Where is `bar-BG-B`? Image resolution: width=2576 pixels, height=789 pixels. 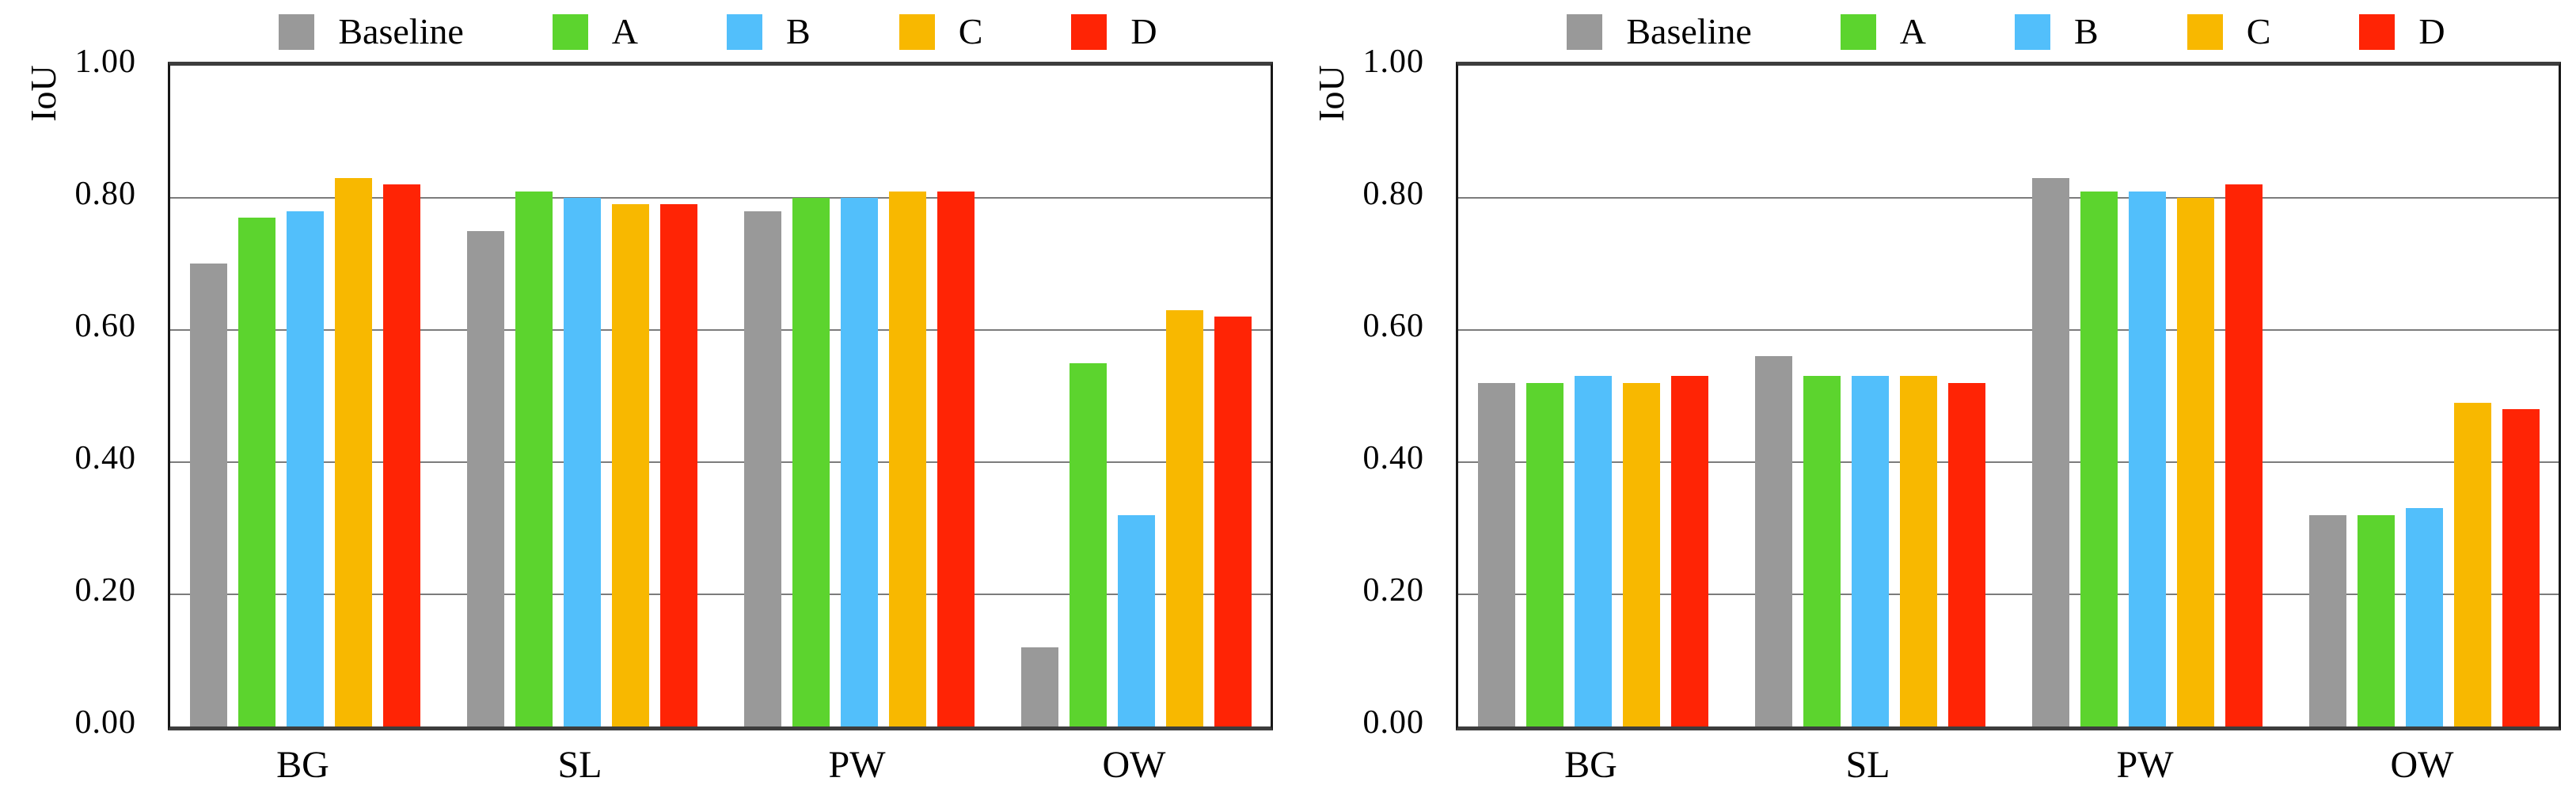
bar-BG-B is located at coordinates (305, 468).